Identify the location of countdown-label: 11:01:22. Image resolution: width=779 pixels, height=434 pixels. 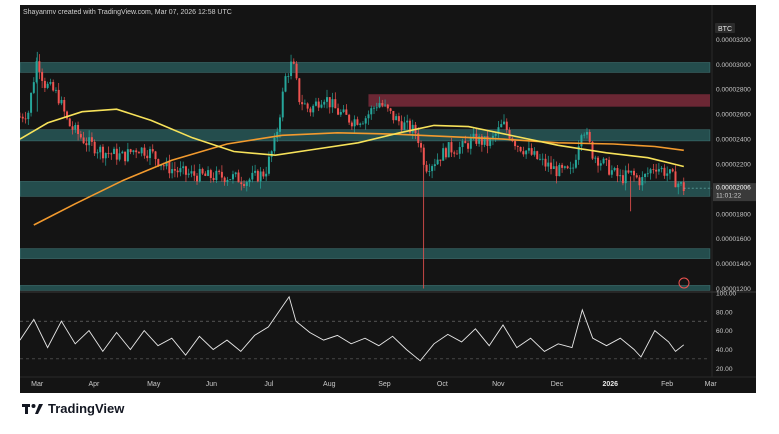
(729, 196).